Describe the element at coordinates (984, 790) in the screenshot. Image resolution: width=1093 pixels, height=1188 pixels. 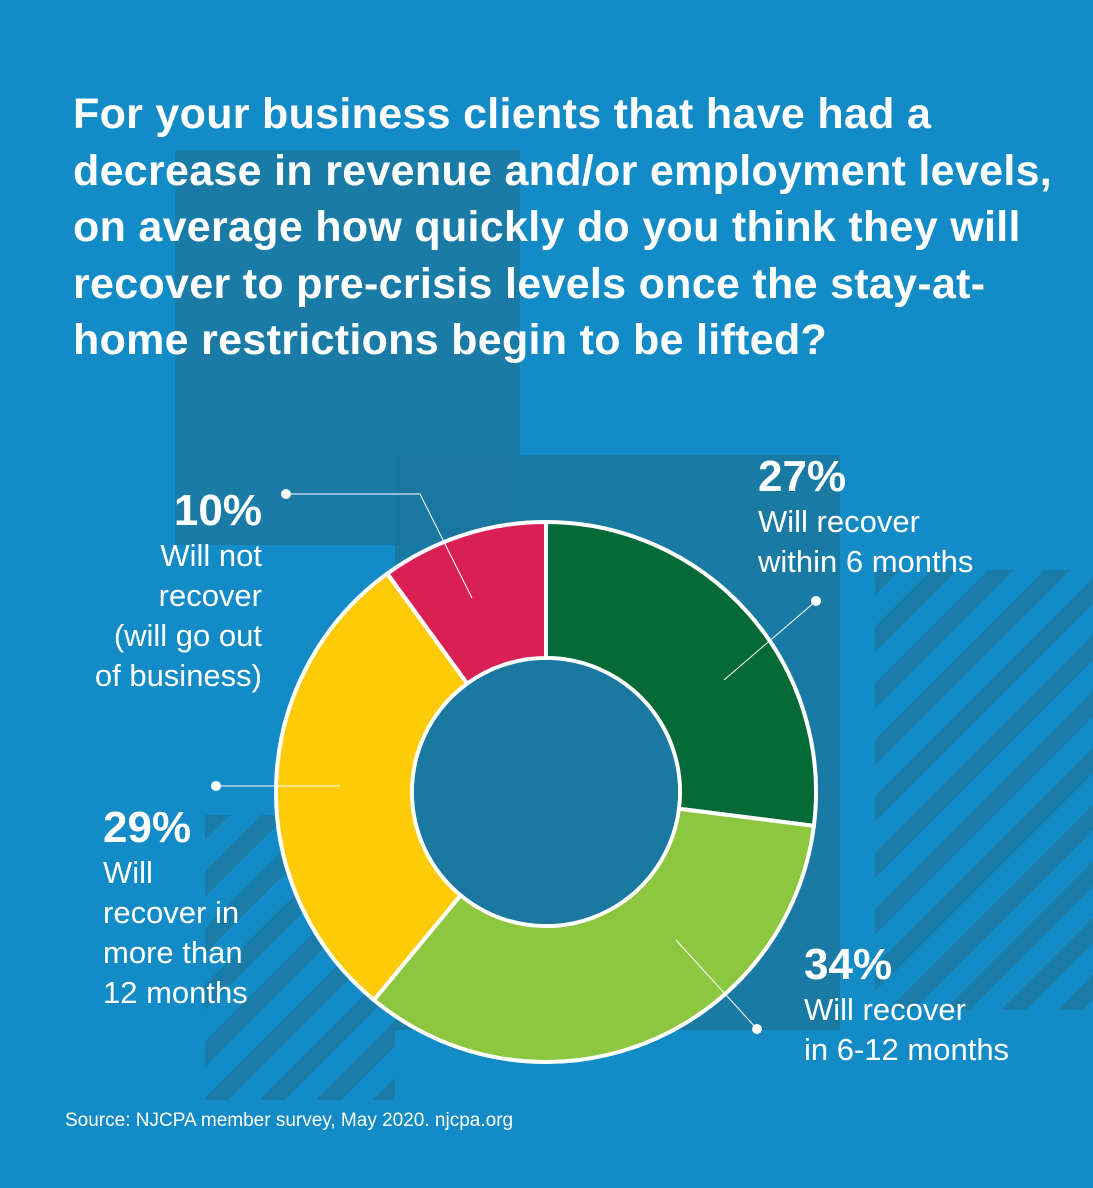
I see `background-stripes` at that location.